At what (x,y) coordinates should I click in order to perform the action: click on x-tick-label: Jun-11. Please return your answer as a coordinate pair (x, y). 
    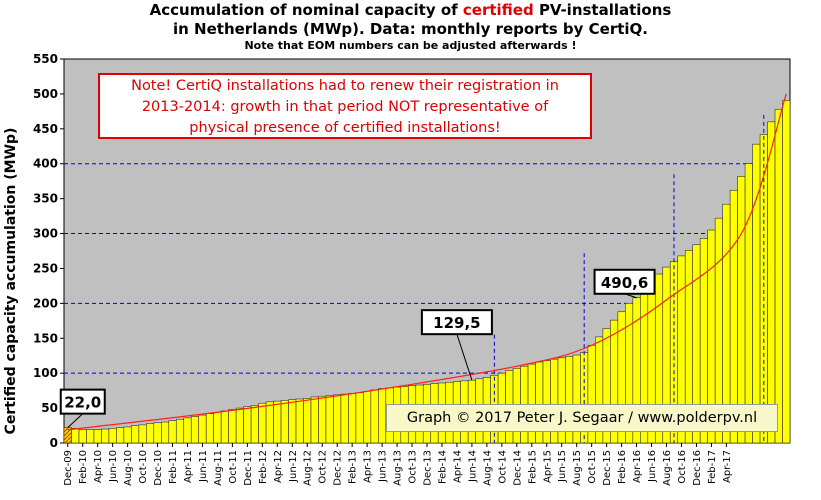
    Looking at the image, I should click on (203, 466).